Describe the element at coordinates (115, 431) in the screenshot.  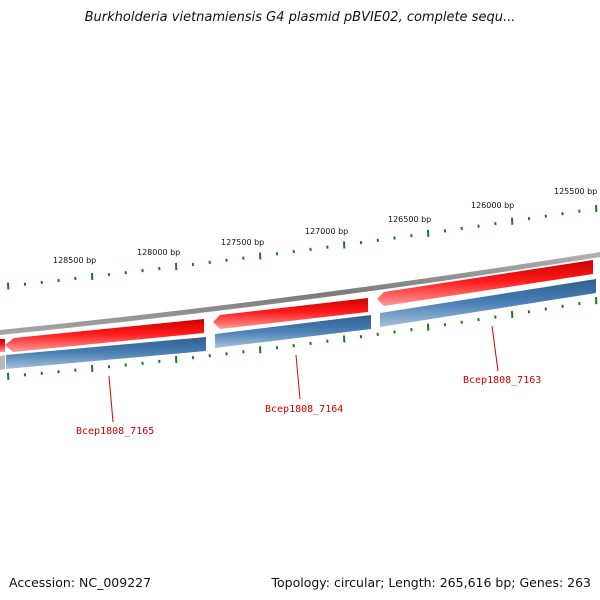
I see `gene-label-bcep1808-7165: Bcep1808_7165` at that location.